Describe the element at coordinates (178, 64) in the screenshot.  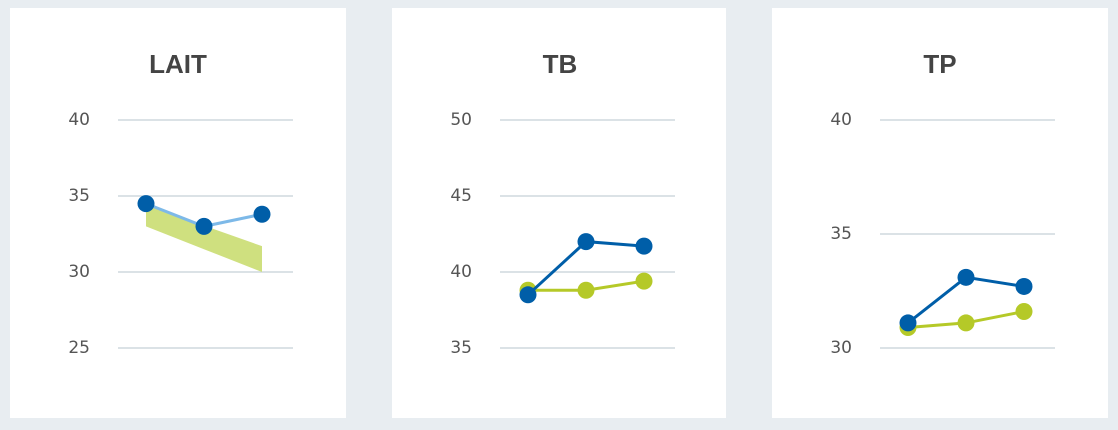
I see `chart-title: LAIT` at that location.